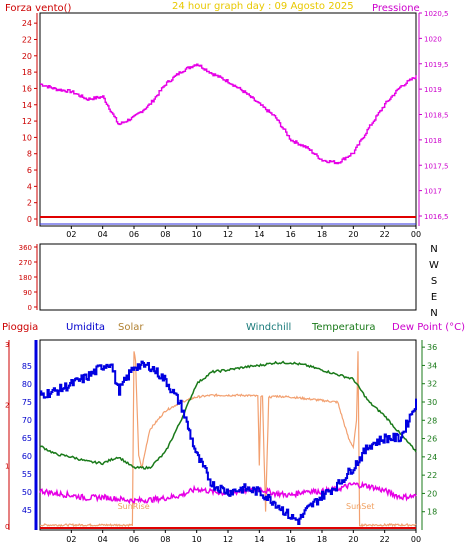 The height and width of the screenshot is (555, 466). Describe the element at coordinates (27, 39) in the screenshot. I see `wind-axis-tick-label: 22` at that location.